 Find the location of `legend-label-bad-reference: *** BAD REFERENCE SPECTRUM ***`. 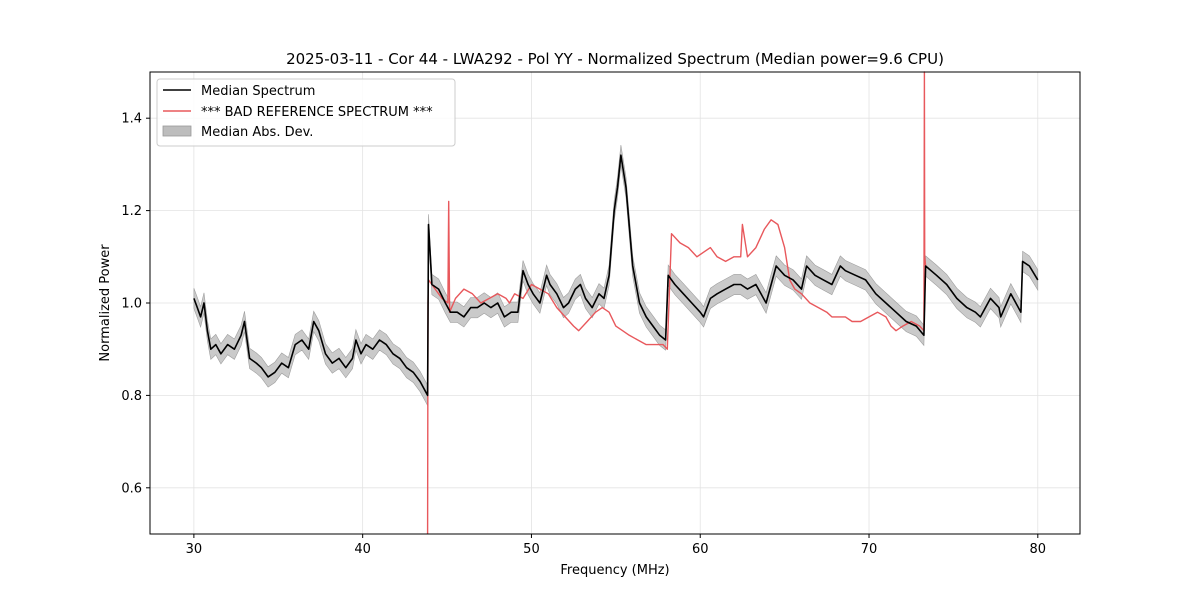

legend-label-bad-reference: *** BAD REFERENCE SPECTRUM *** is located at coordinates (317, 112).